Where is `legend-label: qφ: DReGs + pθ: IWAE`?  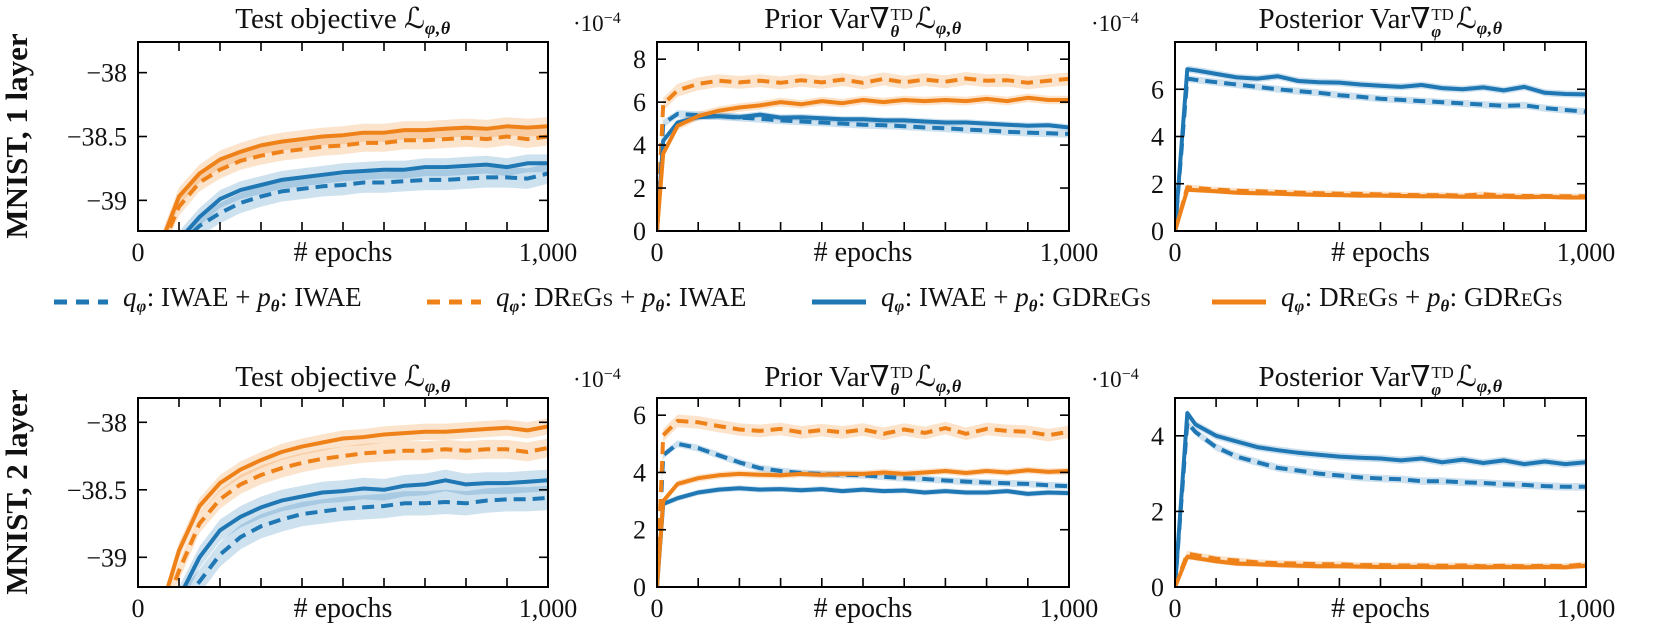 legend-label: qφ: DReGs + pθ: IWAE is located at coordinates (621, 299).